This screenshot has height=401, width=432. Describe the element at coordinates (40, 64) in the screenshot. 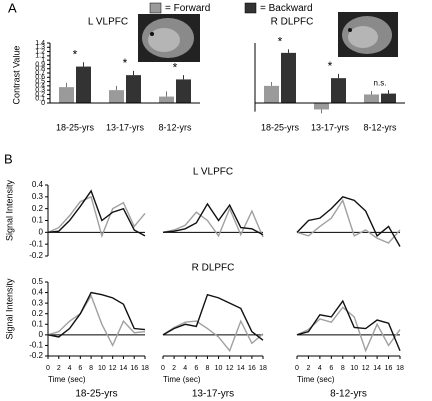

I see `y-tick-label: 0.9` at that location.